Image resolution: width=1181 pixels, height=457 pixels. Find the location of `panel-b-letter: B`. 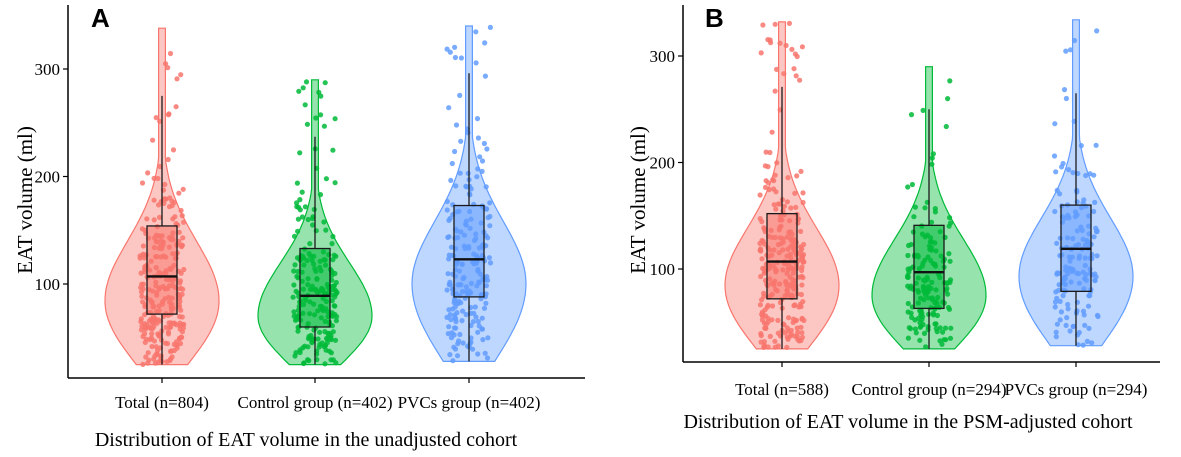

panel-b-letter: B is located at coordinates (714, 18).